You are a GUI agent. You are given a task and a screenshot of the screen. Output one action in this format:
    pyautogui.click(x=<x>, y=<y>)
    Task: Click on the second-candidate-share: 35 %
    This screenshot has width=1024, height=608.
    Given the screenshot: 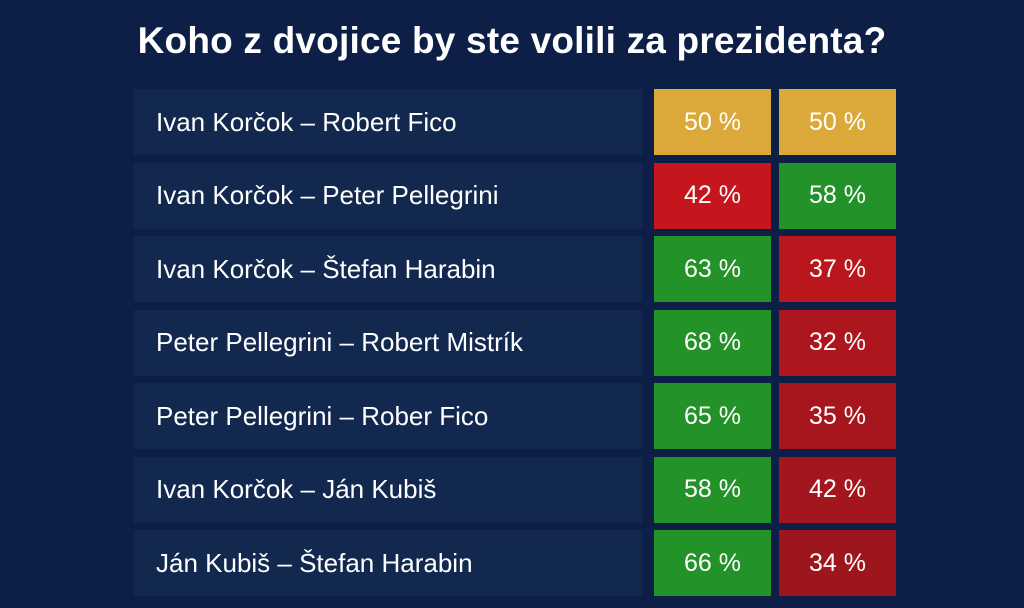 What is the action you would take?
    pyautogui.click(x=837, y=416)
    